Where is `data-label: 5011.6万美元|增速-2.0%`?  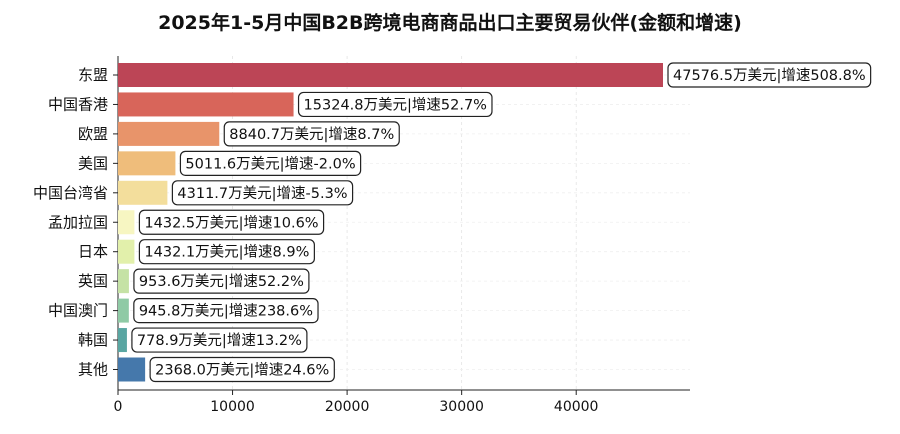
data-label: 5011.6万美元|增速-2.0% is located at coordinates (270, 163).